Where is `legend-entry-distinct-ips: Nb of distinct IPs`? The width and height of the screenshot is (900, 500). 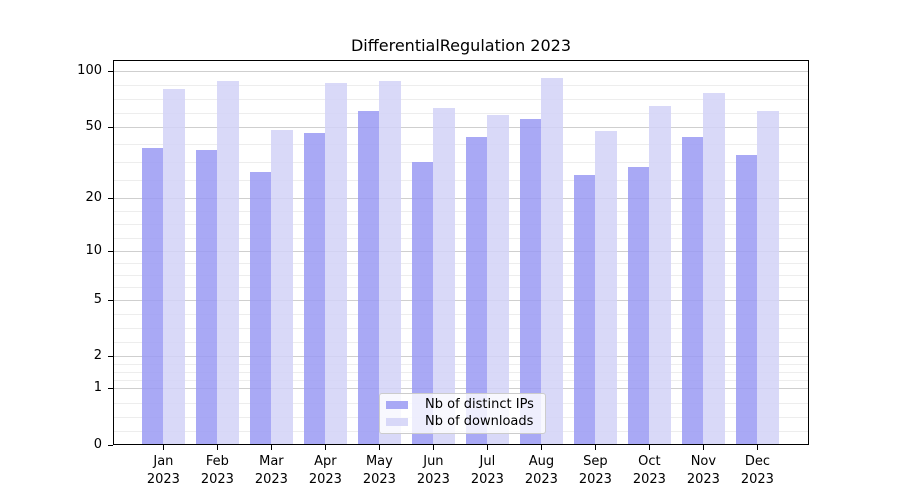 legend-entry-distinct-ips: Nb of distinct IPs is located at coordinates (465, 404).